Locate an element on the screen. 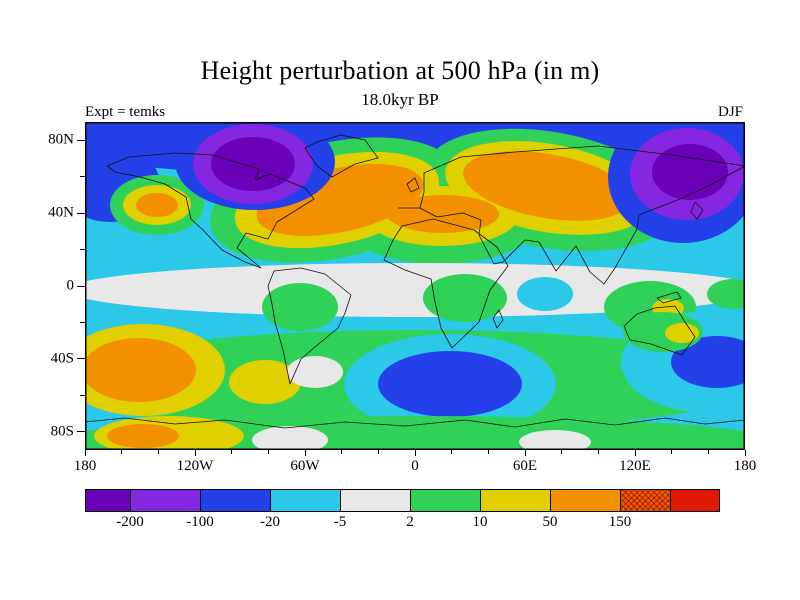  colorbar-boundary-label: -200 is located at coordinates (130, 522).